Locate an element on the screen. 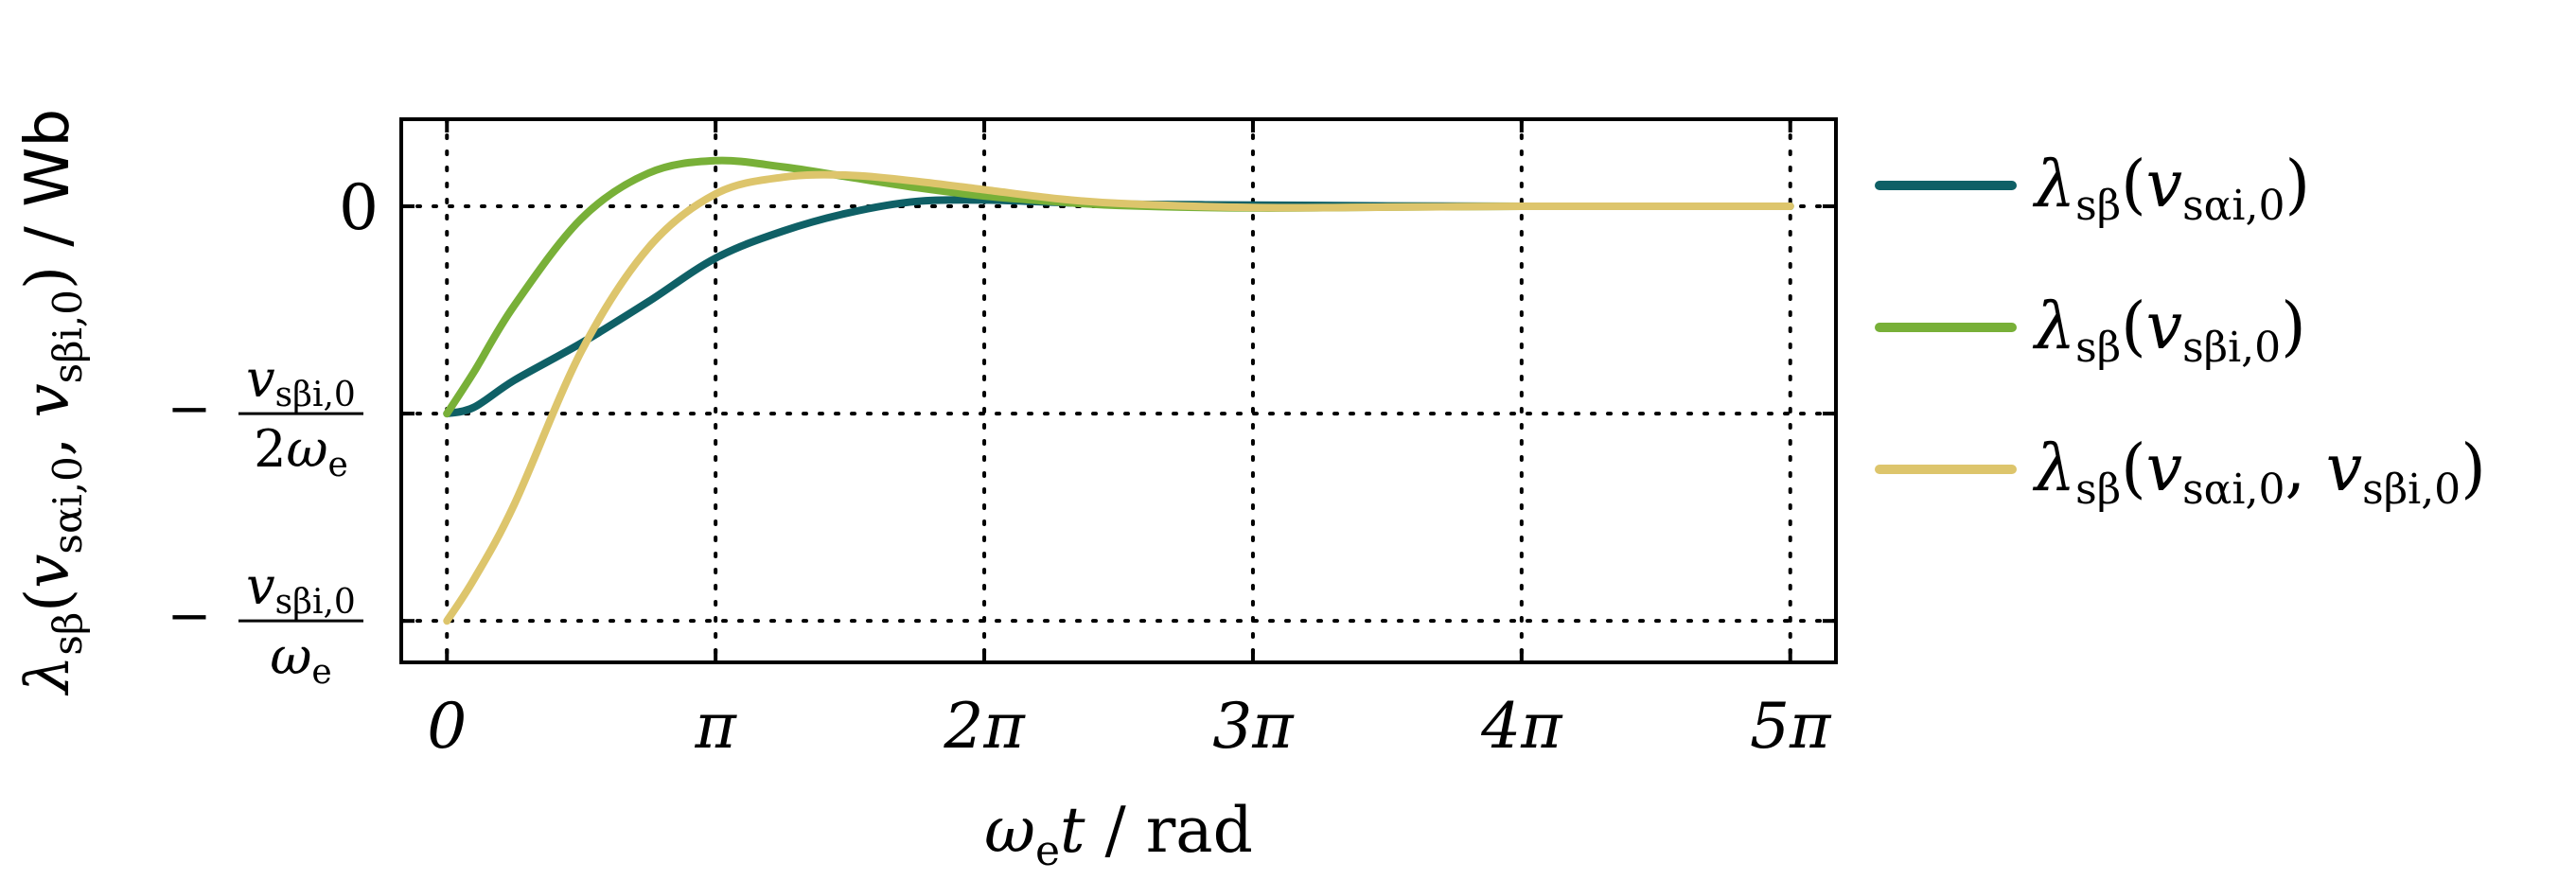 This screenshot has height=880, width=2576. fraction-denominator: ωe is located at coordinates (300, 659).